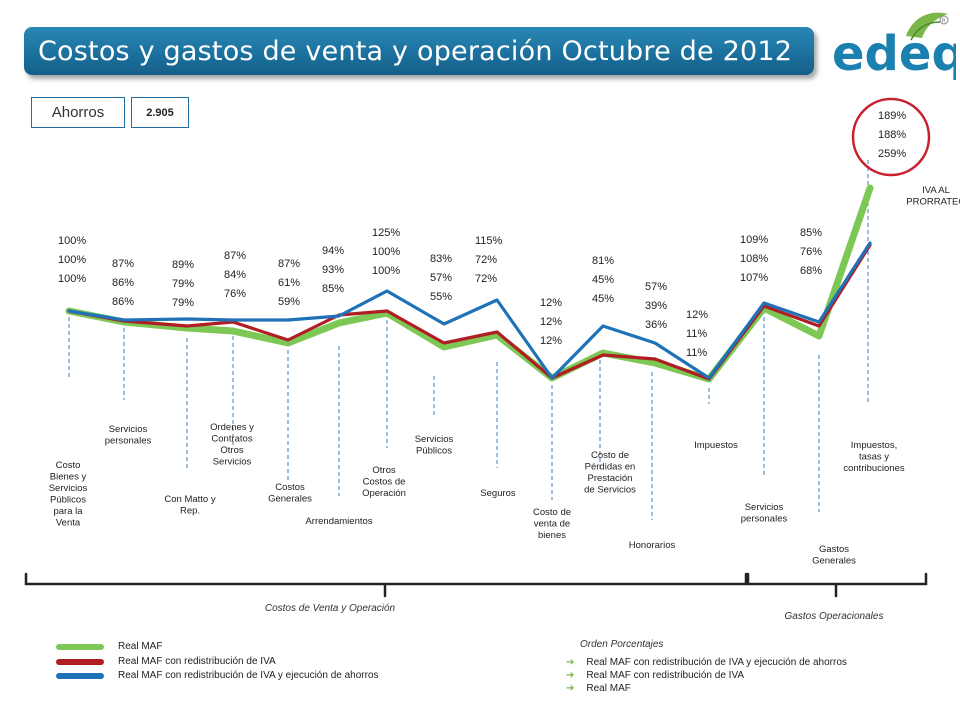 This screenshot has width=960, height=720. Describe the element at coordinates (498, 493) in the screenshot. I see `category-label: Seguros` at that location.